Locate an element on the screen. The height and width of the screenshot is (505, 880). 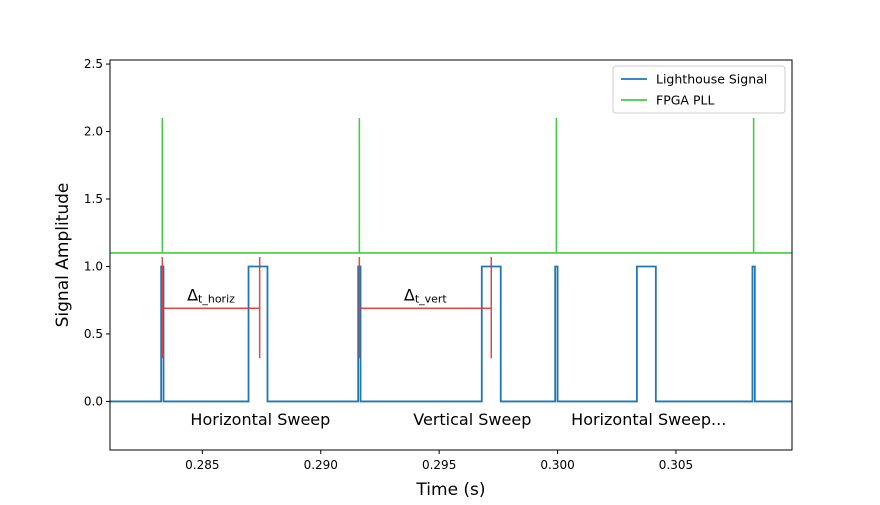
y-tick-label: 1.0 is located at coordinates (93, 266).